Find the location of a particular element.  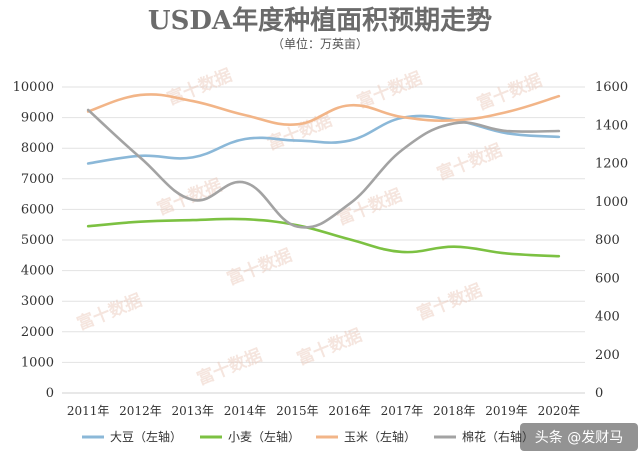

credit-text: 头条 @发财马 is located at coordinates (579, 437).